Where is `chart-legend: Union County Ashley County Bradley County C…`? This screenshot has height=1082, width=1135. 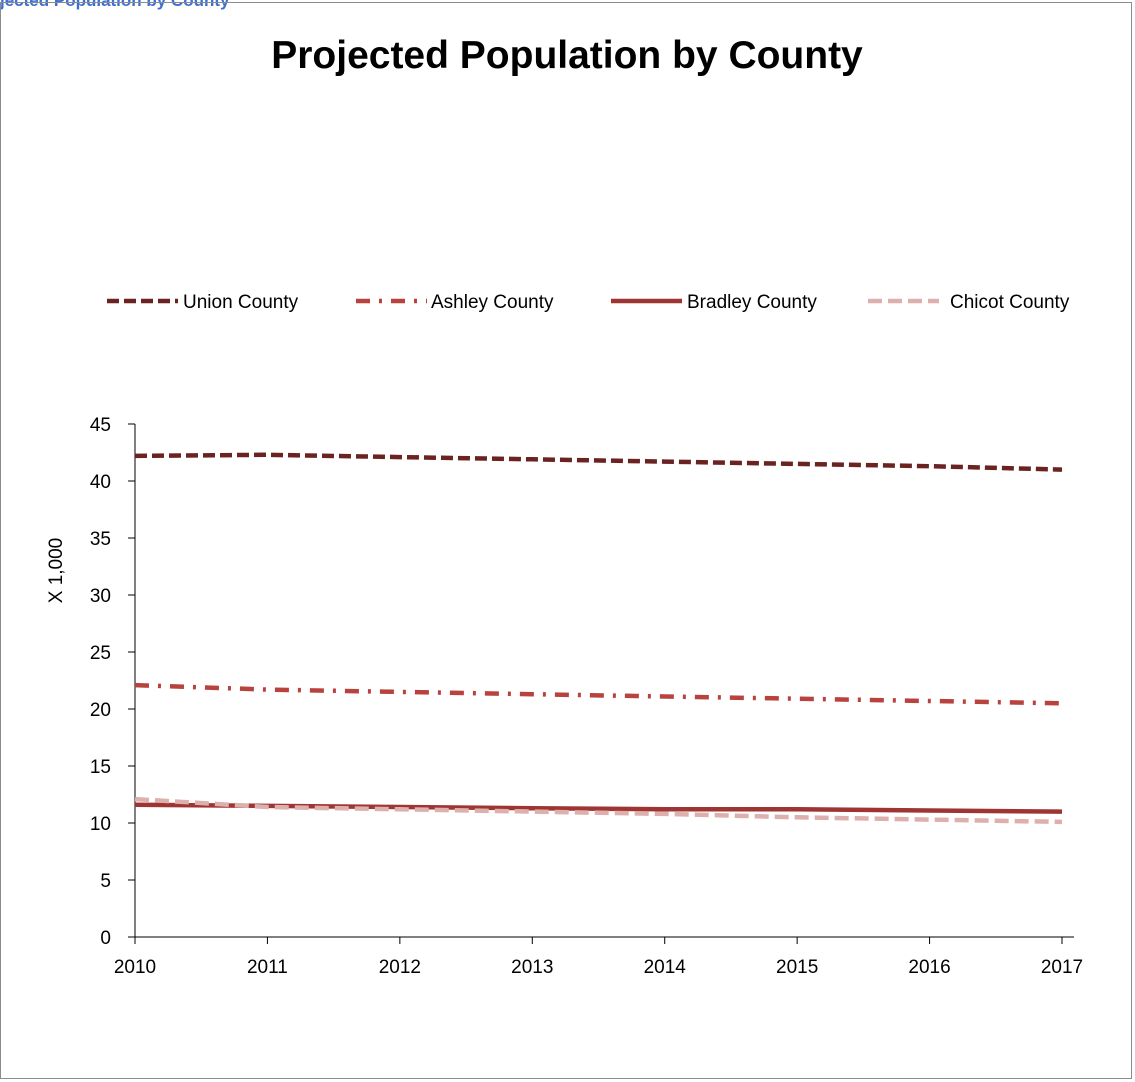
chart-legend: Union County Ashley County Bradley County C… is located at coordinates (588, 302).